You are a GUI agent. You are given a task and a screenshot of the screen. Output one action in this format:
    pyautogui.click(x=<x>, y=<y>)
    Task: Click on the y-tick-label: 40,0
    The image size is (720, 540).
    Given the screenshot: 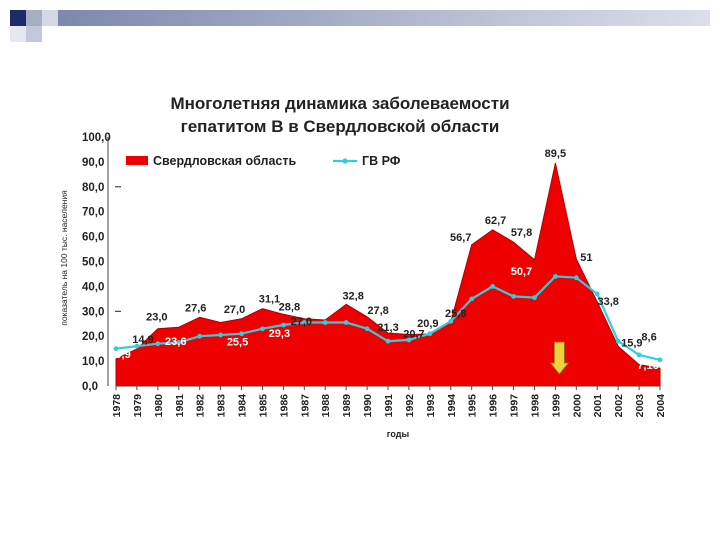 What is the action you would take?
    pyautogui.click(x=93, y=287)
    